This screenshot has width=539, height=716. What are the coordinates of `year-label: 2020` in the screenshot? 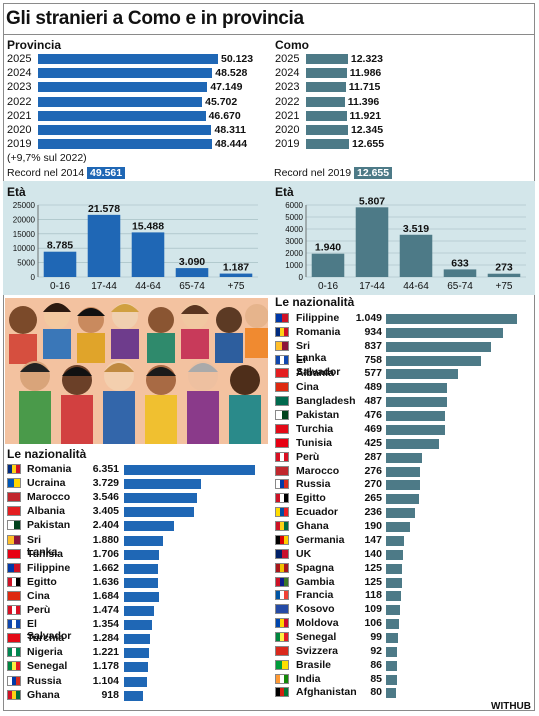 It's located at (19, 130).